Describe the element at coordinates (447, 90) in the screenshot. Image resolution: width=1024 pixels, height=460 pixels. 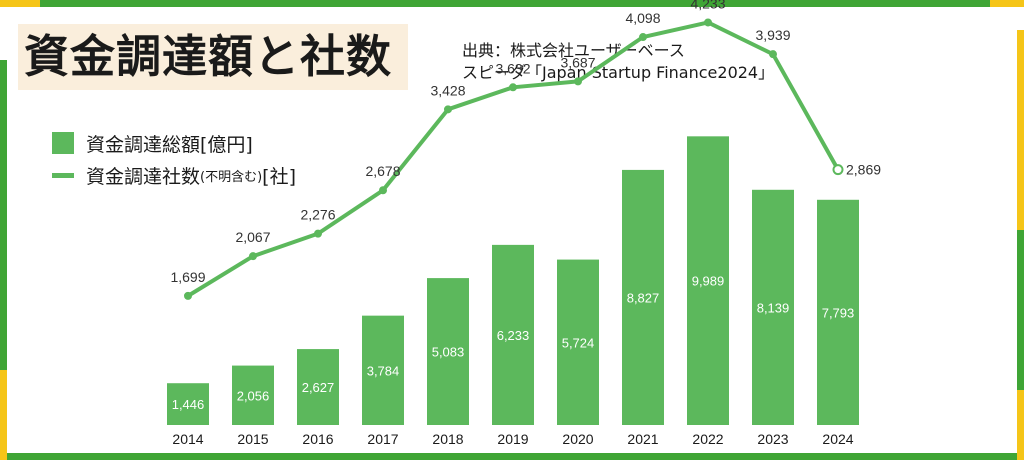
I see `line-value-label: 3,428` at that location.